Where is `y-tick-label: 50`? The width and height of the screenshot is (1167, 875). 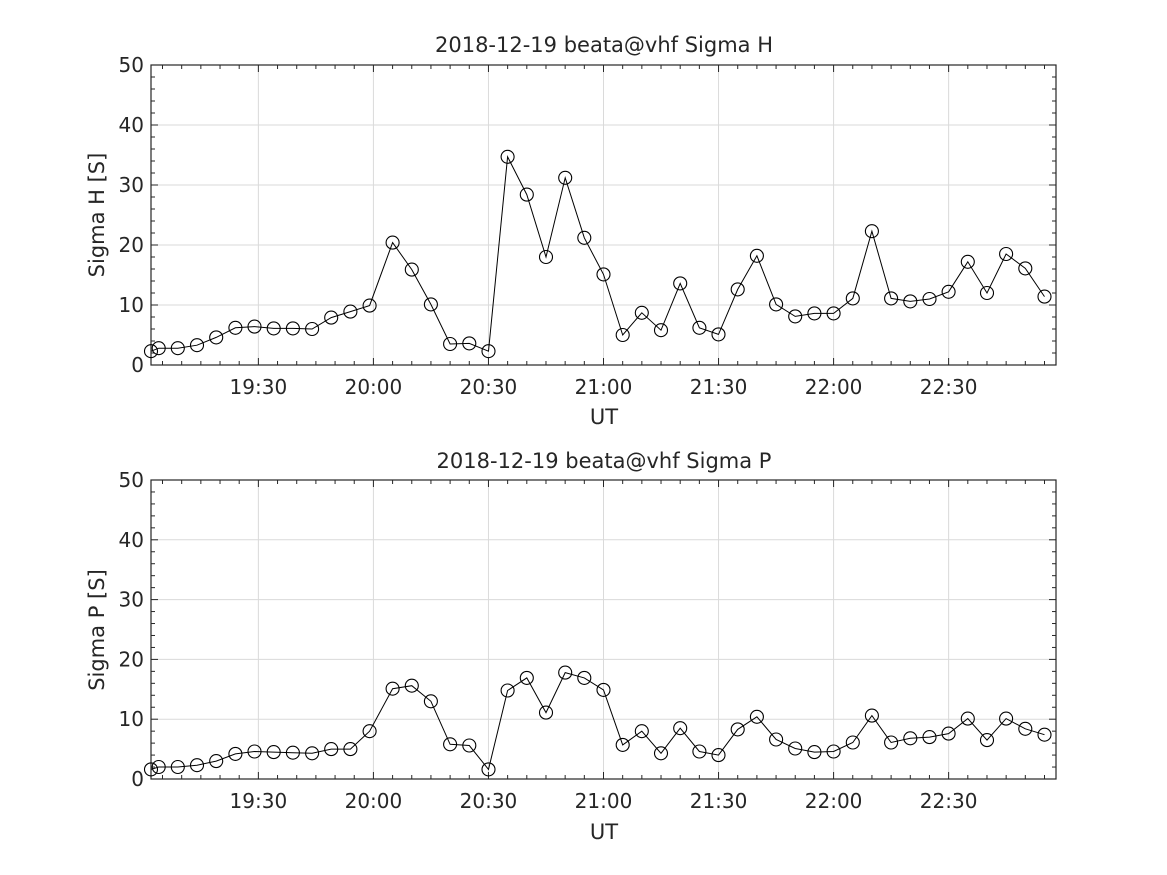 y-tick-label: 50 is located at coordinates (131, 65).